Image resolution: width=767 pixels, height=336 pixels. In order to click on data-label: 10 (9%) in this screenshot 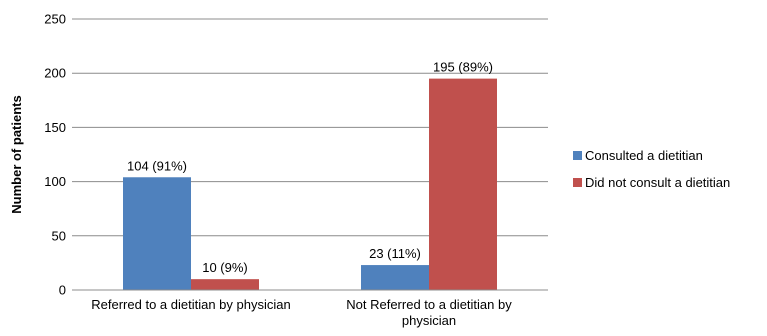, I will do `click(225, 267)`.